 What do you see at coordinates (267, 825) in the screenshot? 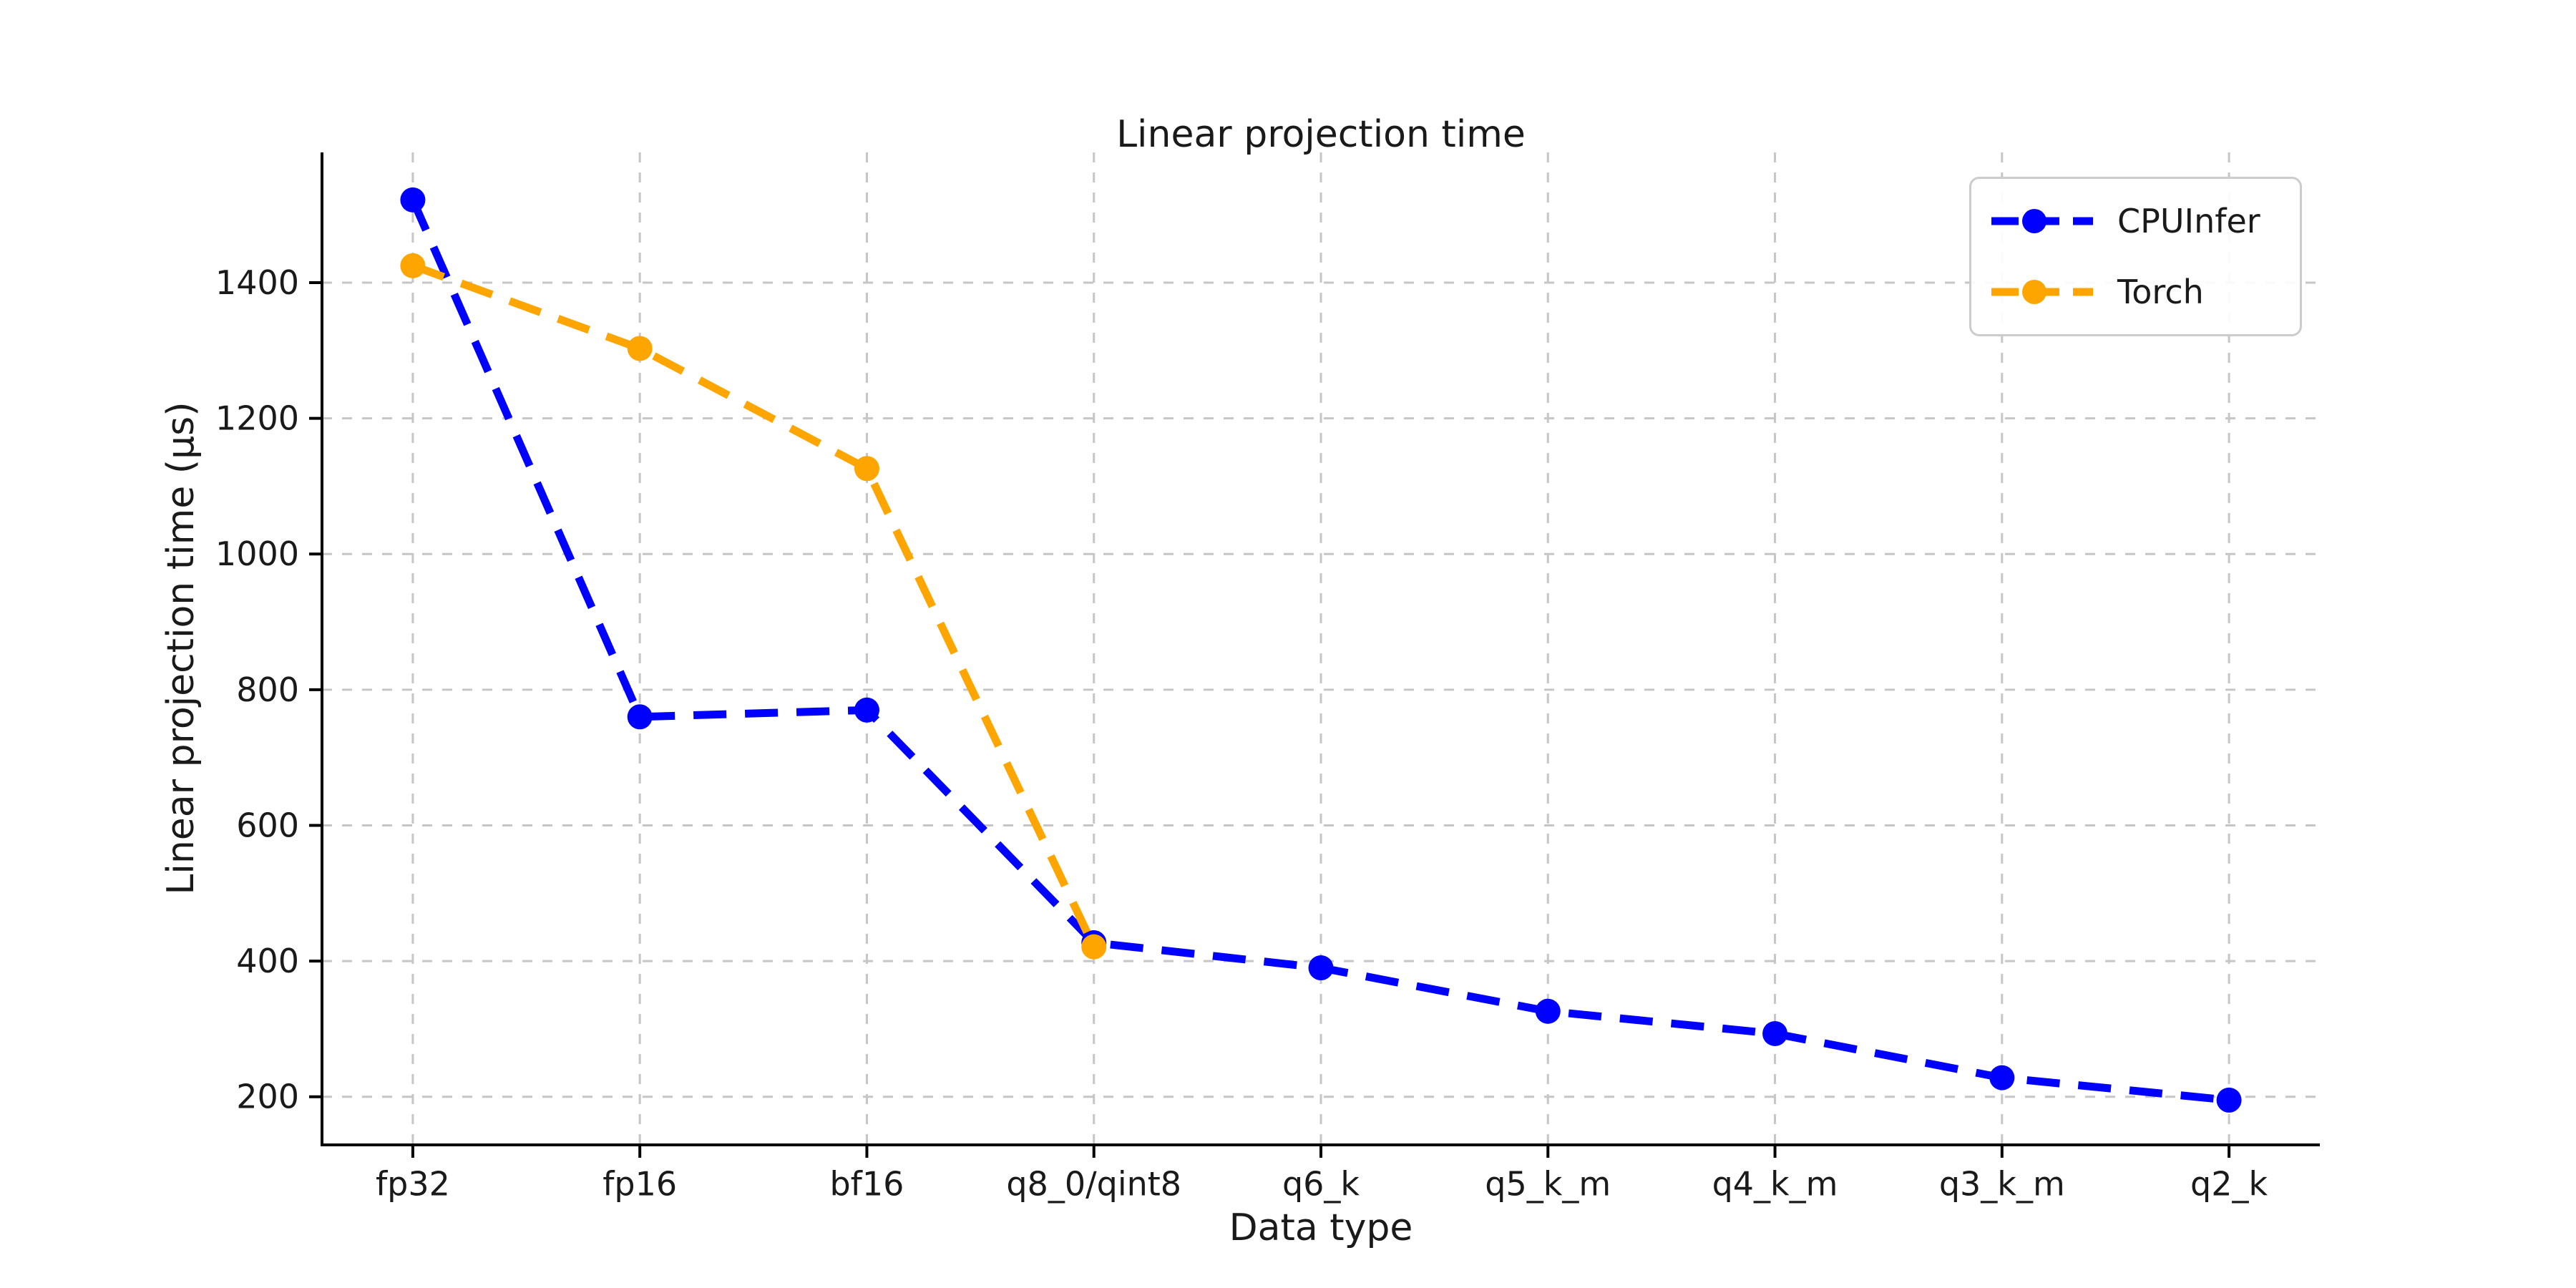
I see `y-tick-label: 600` at bounding box center [267, 825].